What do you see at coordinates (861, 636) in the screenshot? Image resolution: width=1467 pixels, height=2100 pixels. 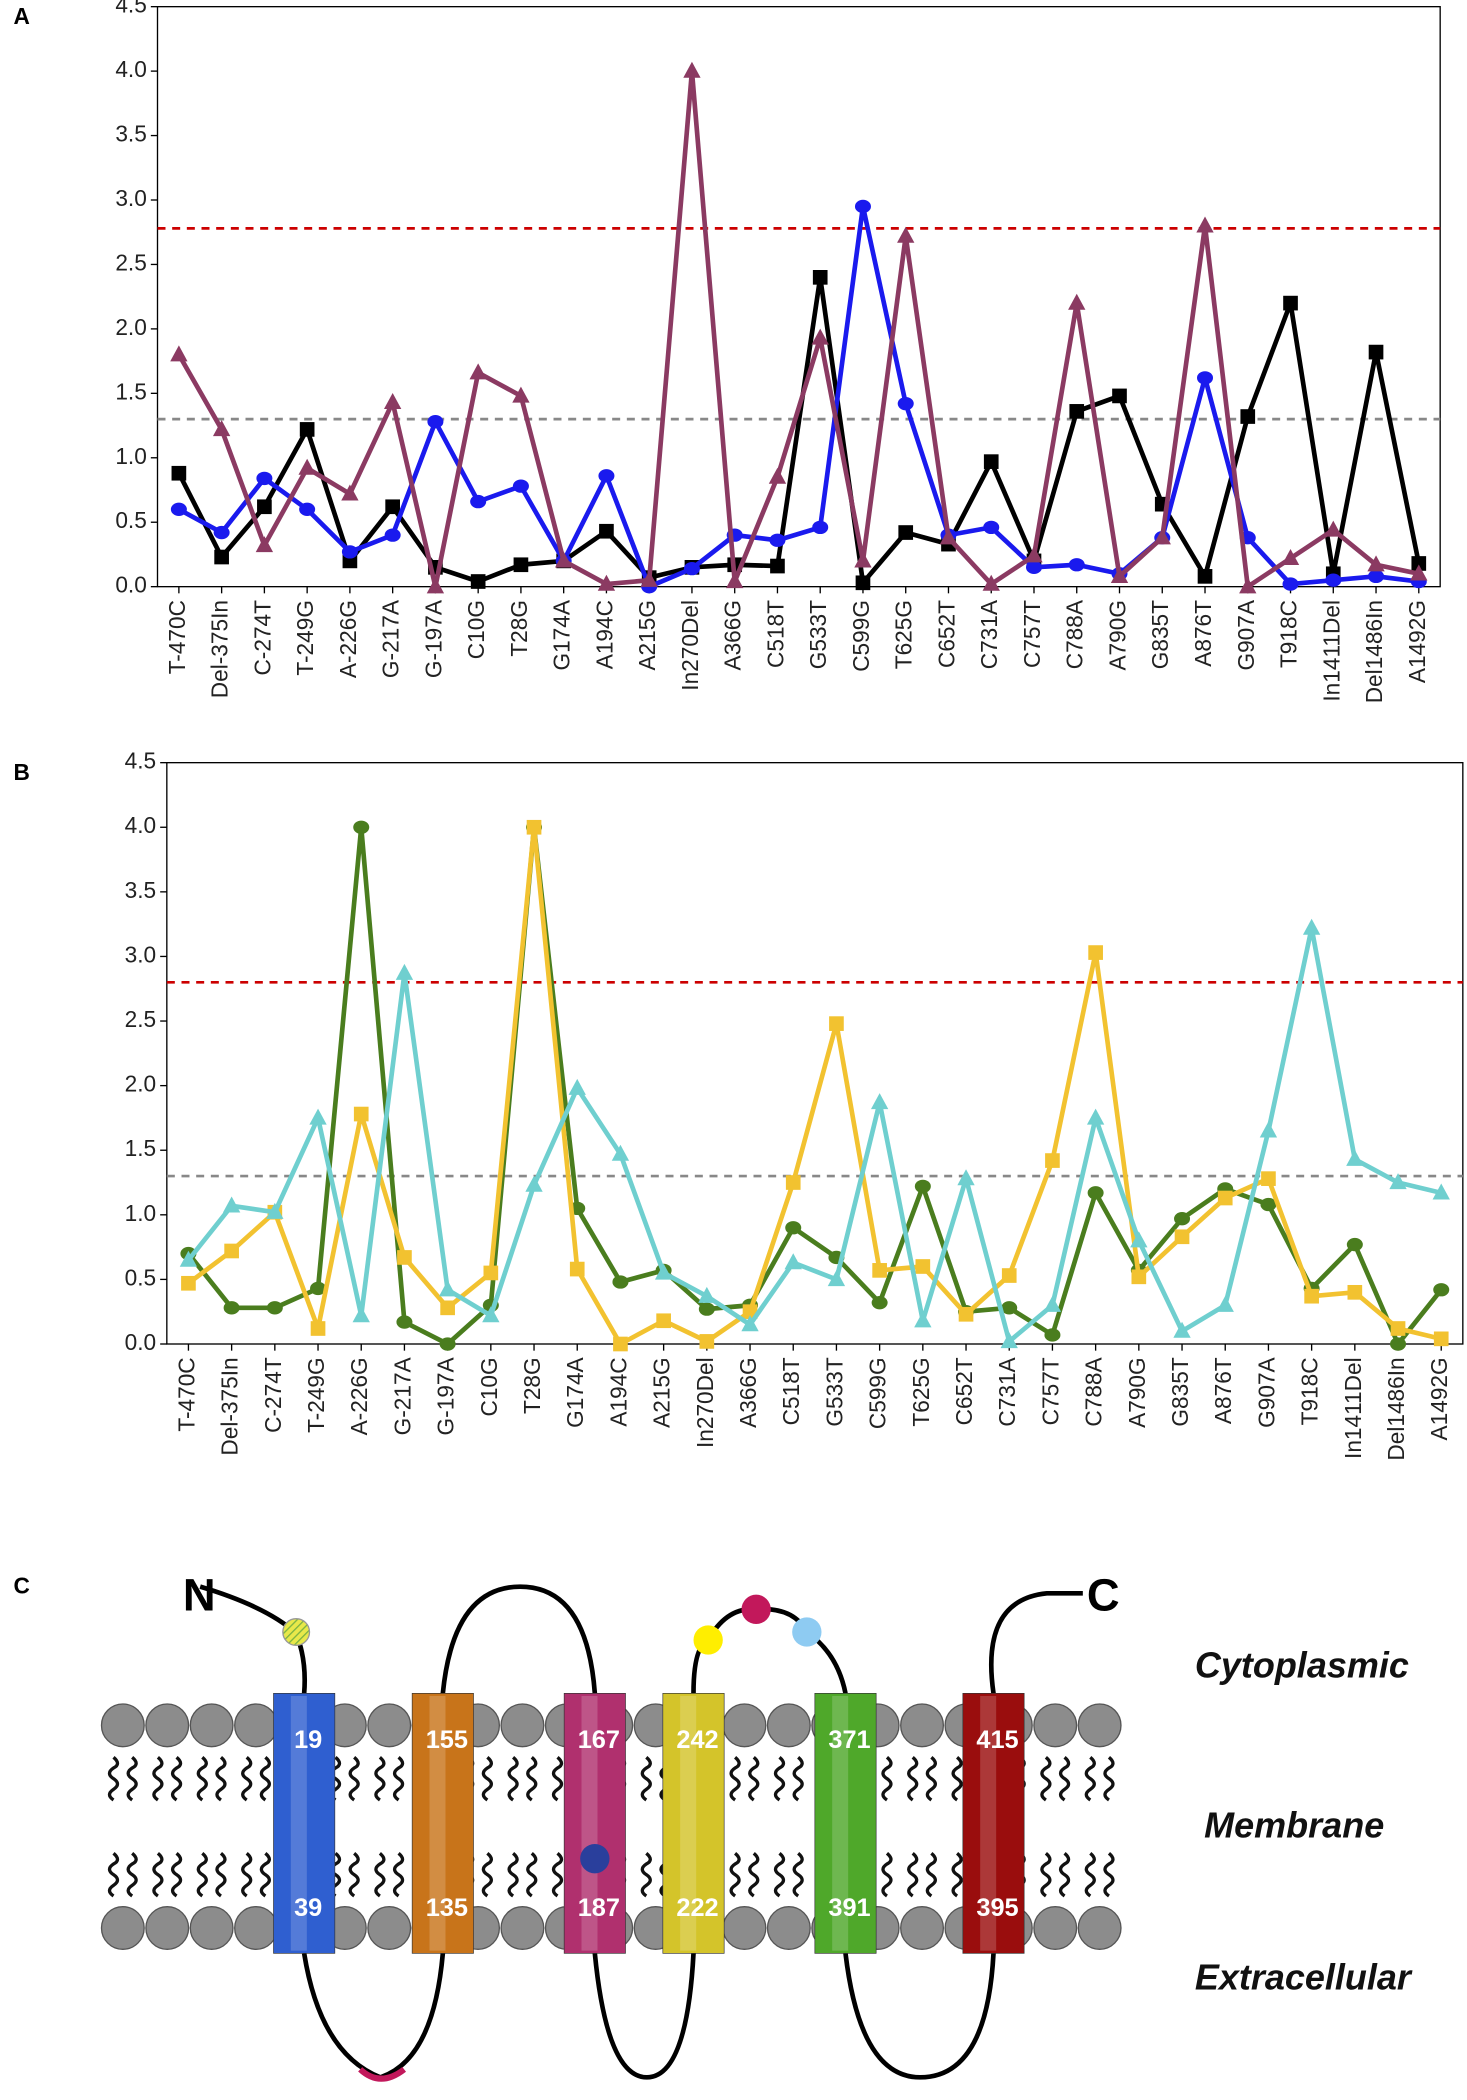 I see `x-tick-label: C599G` at bounding box center [861, 636].